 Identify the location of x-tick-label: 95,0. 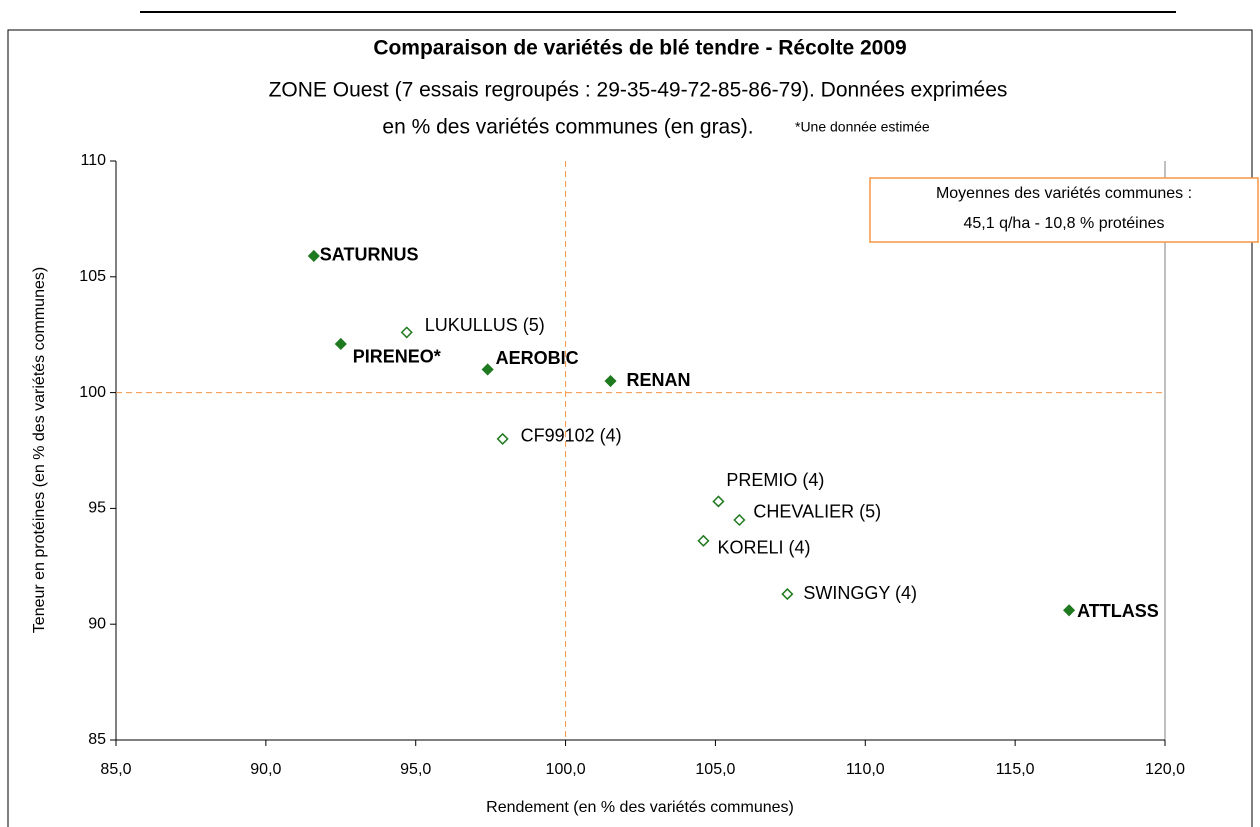
(415, 769).